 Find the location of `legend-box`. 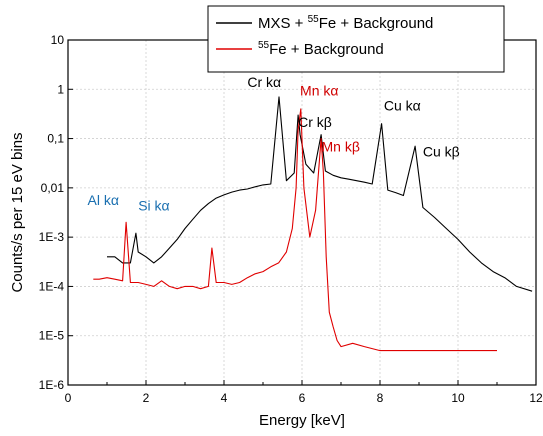

legend-box is located at coordinates (356, 39).